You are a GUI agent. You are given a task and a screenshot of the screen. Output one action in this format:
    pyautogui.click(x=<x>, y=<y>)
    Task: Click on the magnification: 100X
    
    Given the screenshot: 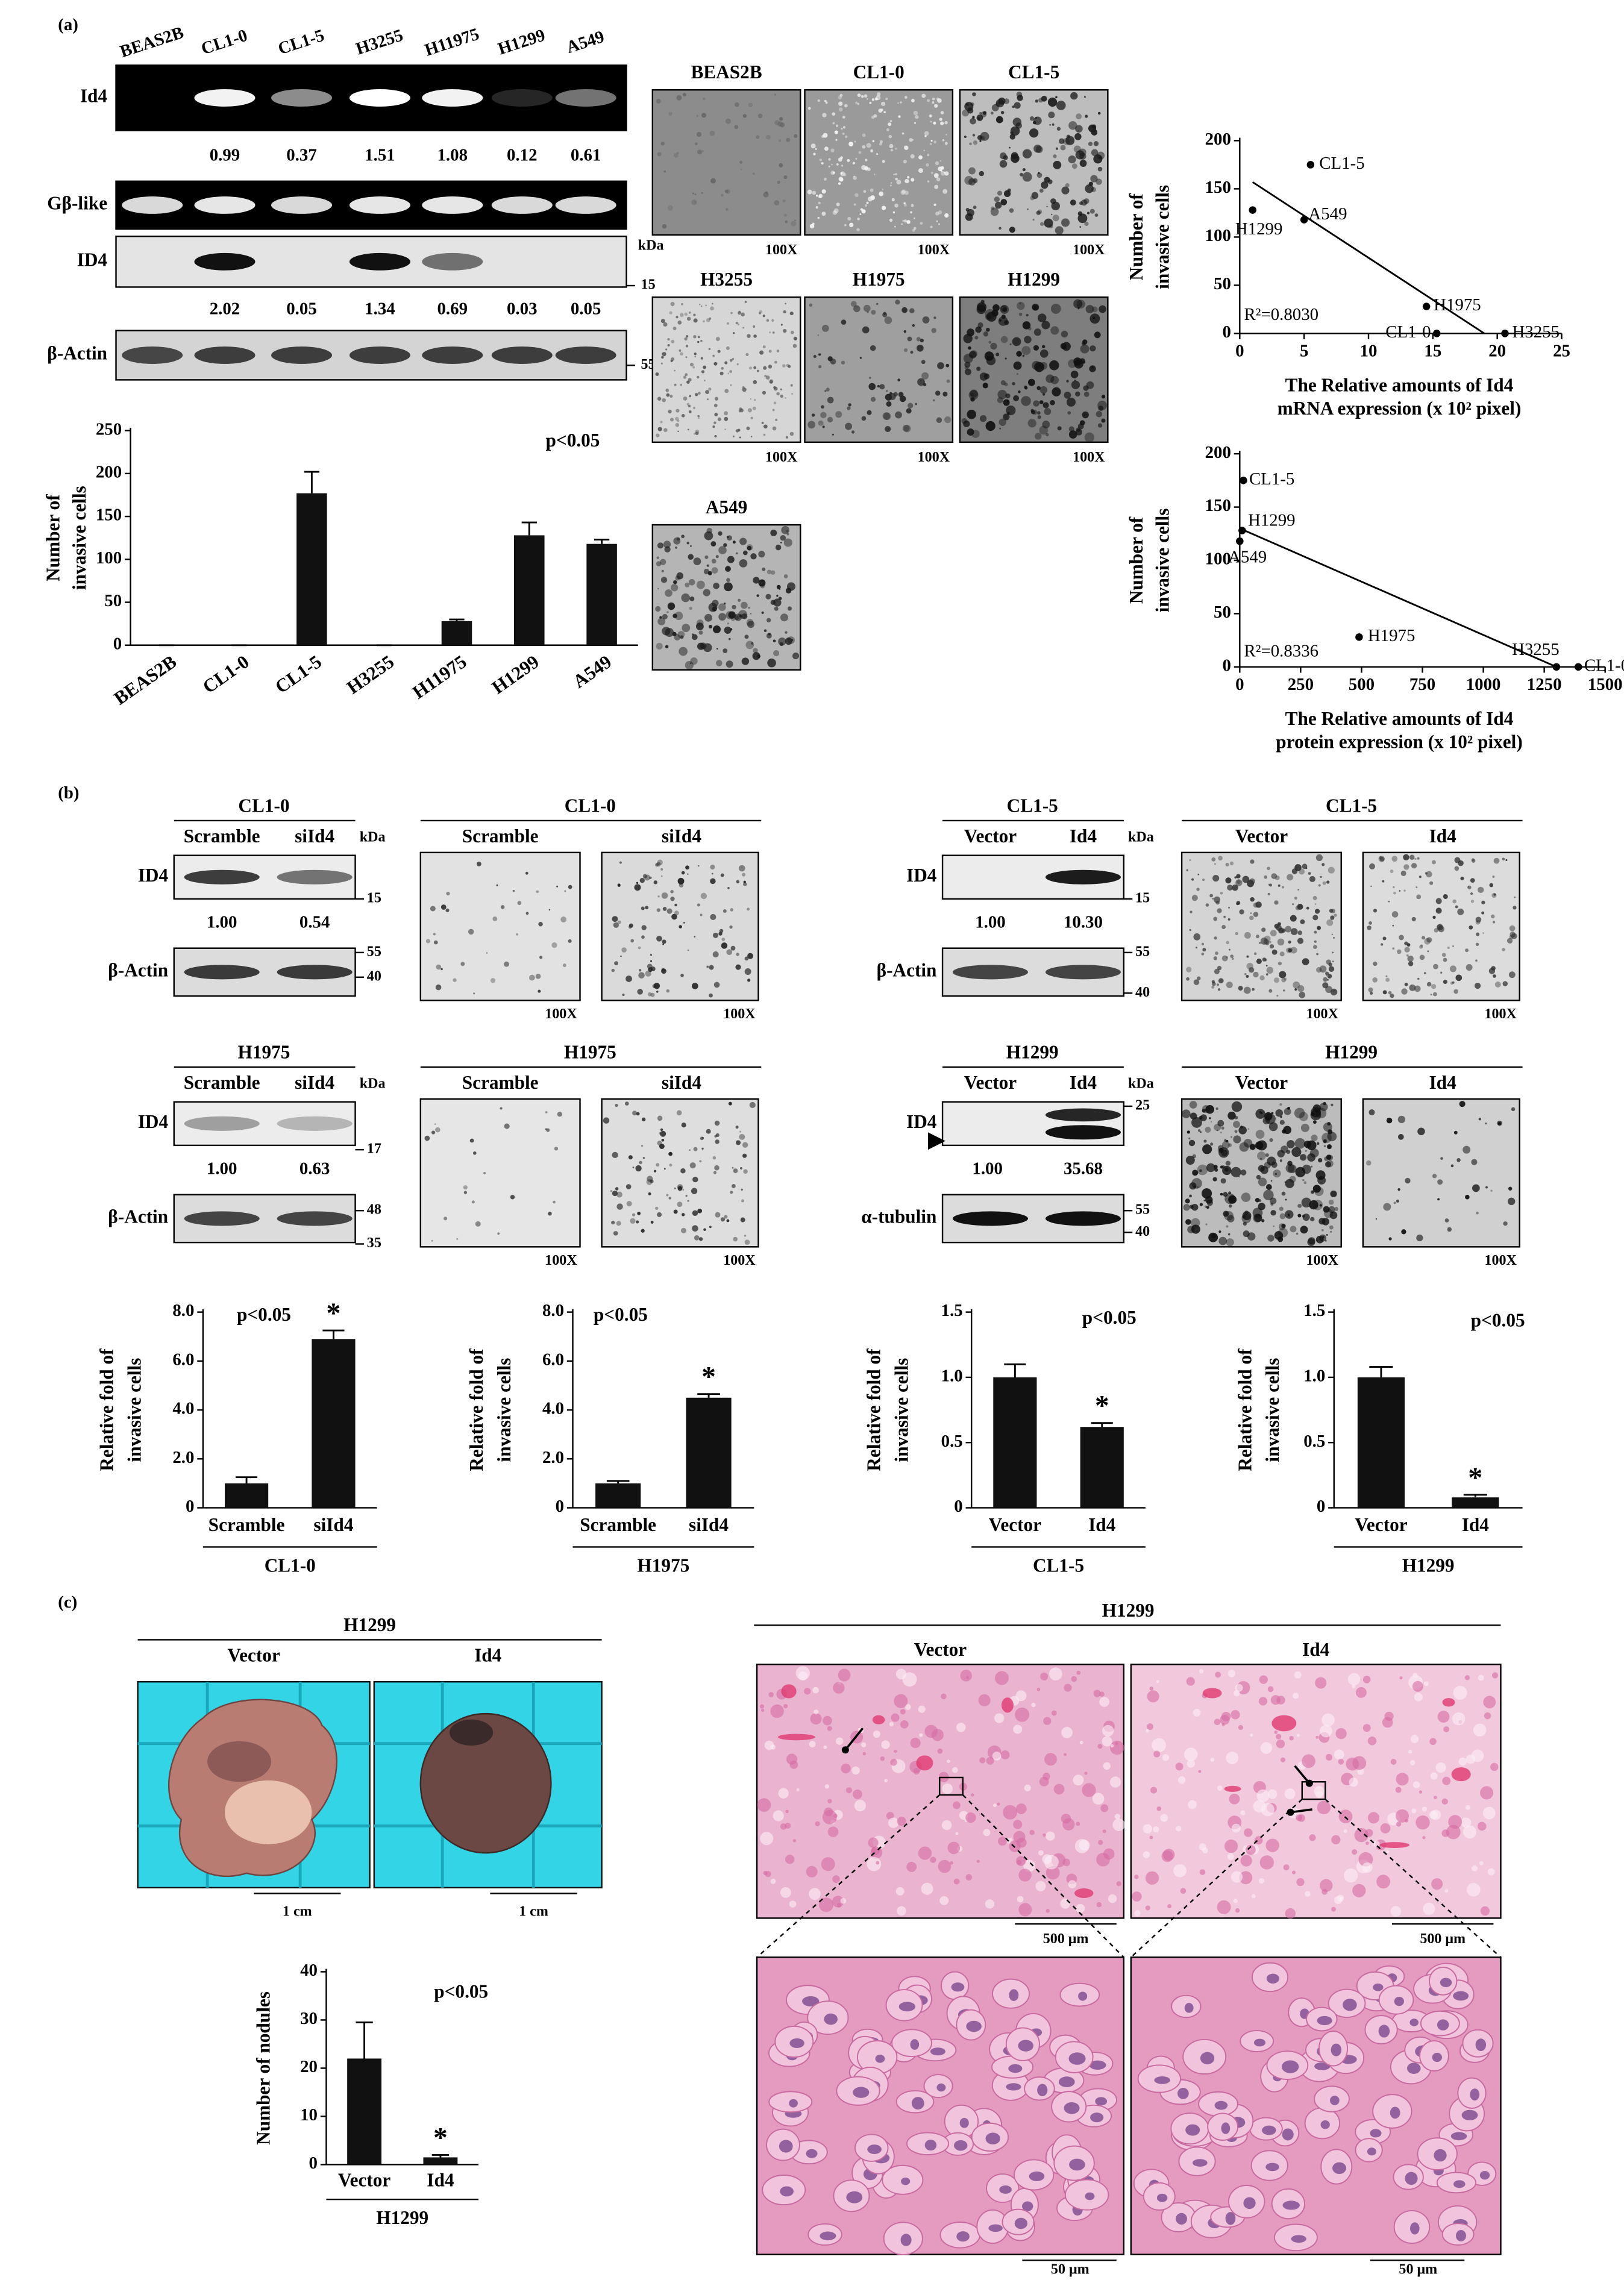 What is the action you would take?
    pyautogui.click(x=1322, y=1014)
    